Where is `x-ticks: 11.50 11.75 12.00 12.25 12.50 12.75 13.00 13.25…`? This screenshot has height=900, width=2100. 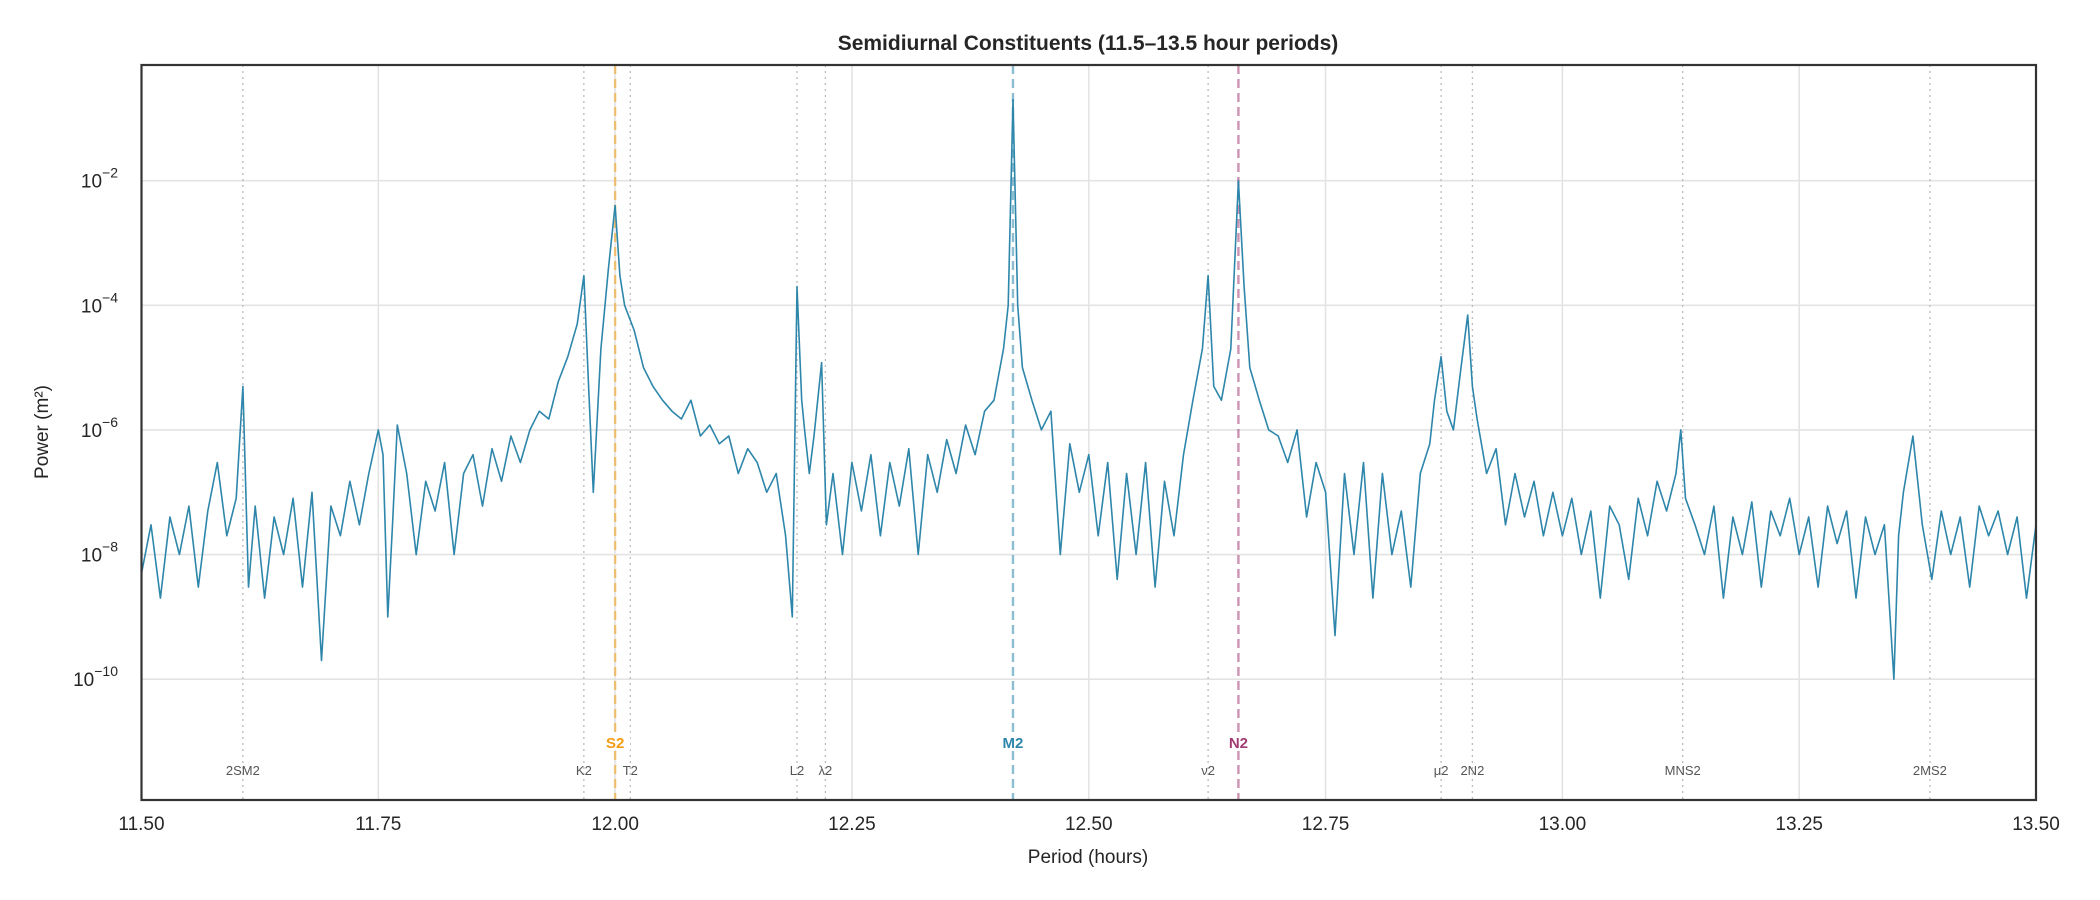 x-ticks: 11.50 11.75 12.00 12.25 12.50 12.75 13.00 13.25… is located at coordinates (1088, 824).